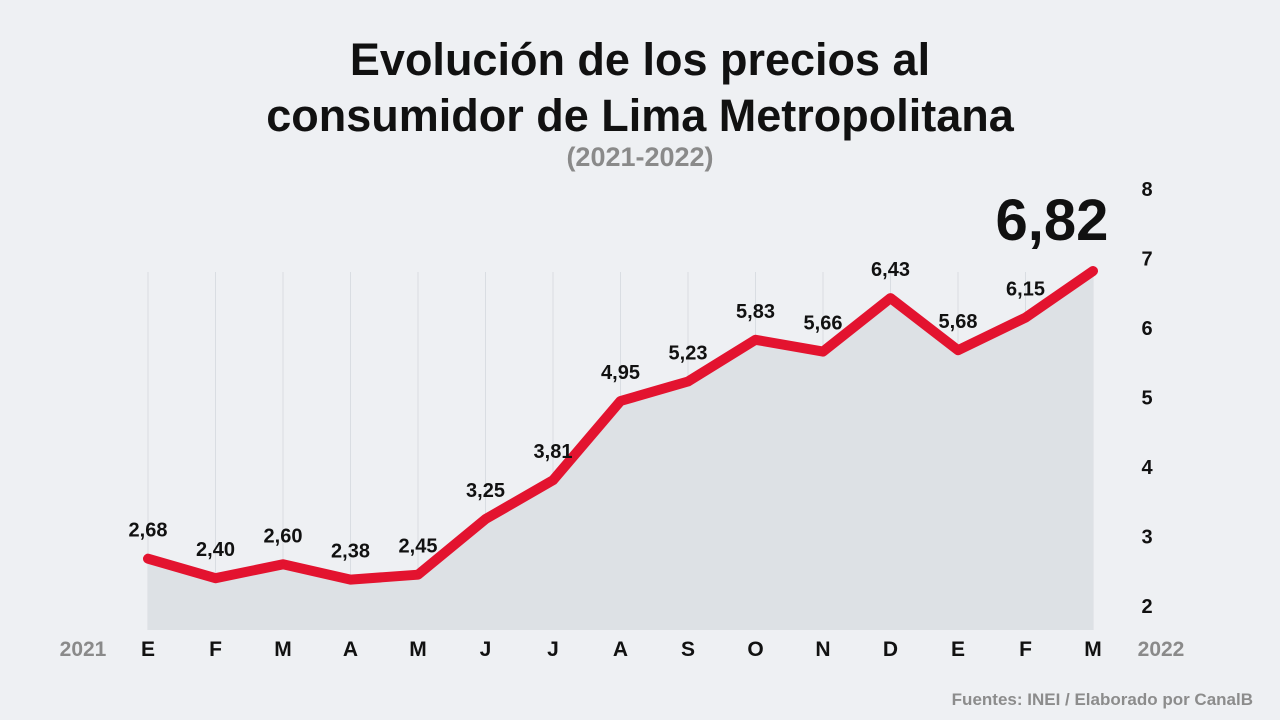  Describe the element at coordinates (1146, 607) in the screenshot. I see `y-tick-label: 2` at that location.